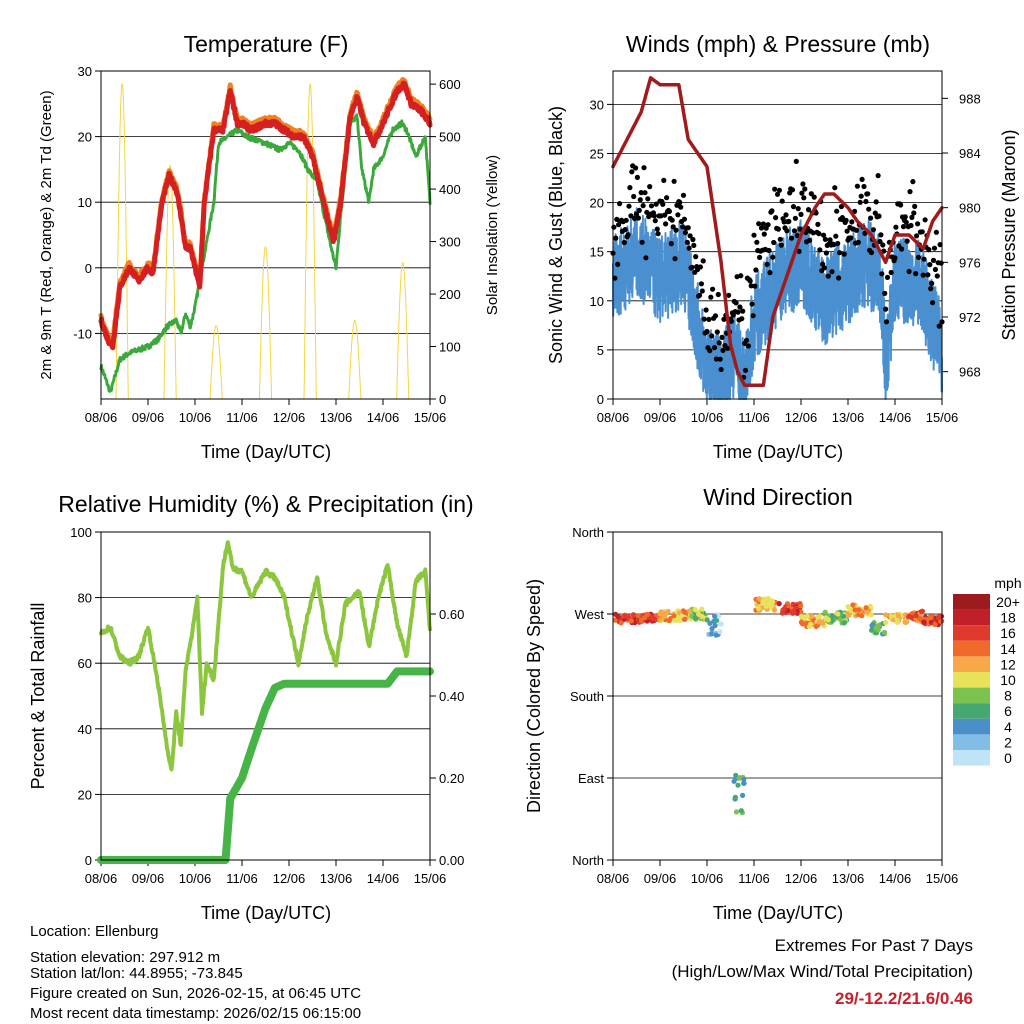 Image resolution: width=1024 pixels, height=1024 pixels. What do you see at coordinates (82, 333) in the screenshot?
I see `y-tick-label: -10` at bounding box center [82, 333].